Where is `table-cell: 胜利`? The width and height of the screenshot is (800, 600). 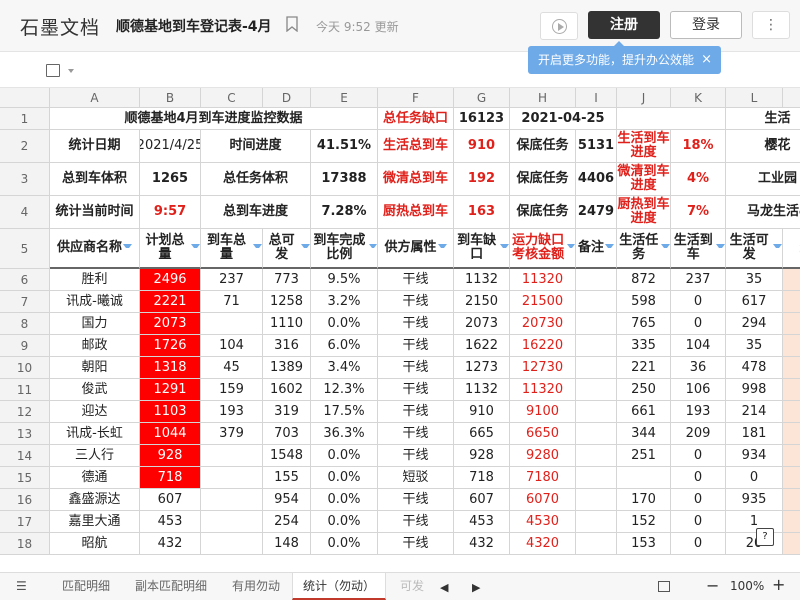 table-cell: 胜利 is located at coordinates (95, 280).